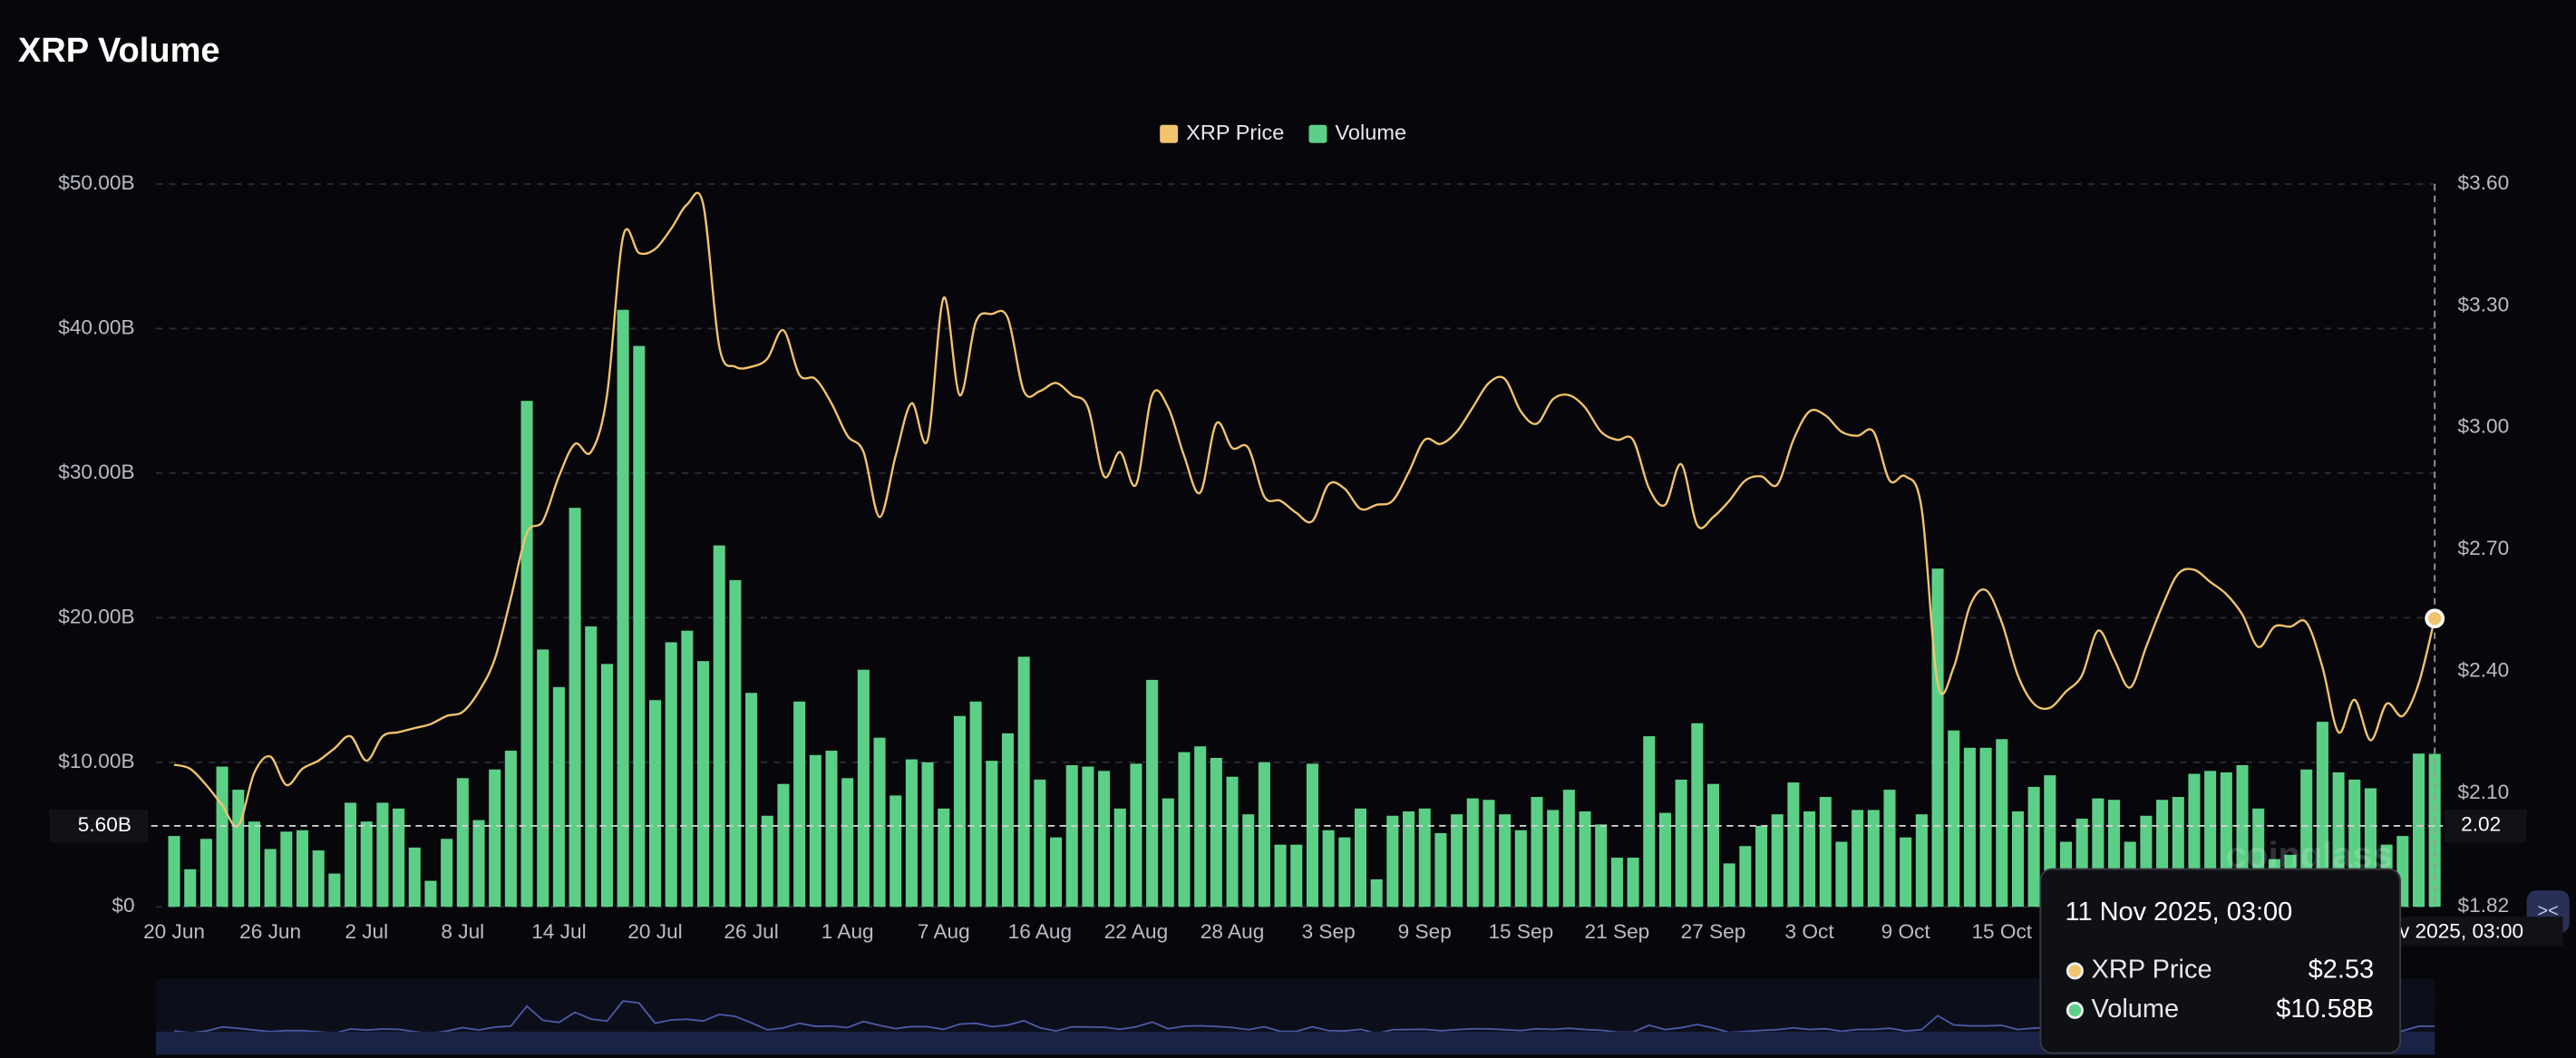  What do you see at coordinates (96, 761) in the screenshot?
I see `y-tick-label: $10.00B` at bounding box center [96, 761].